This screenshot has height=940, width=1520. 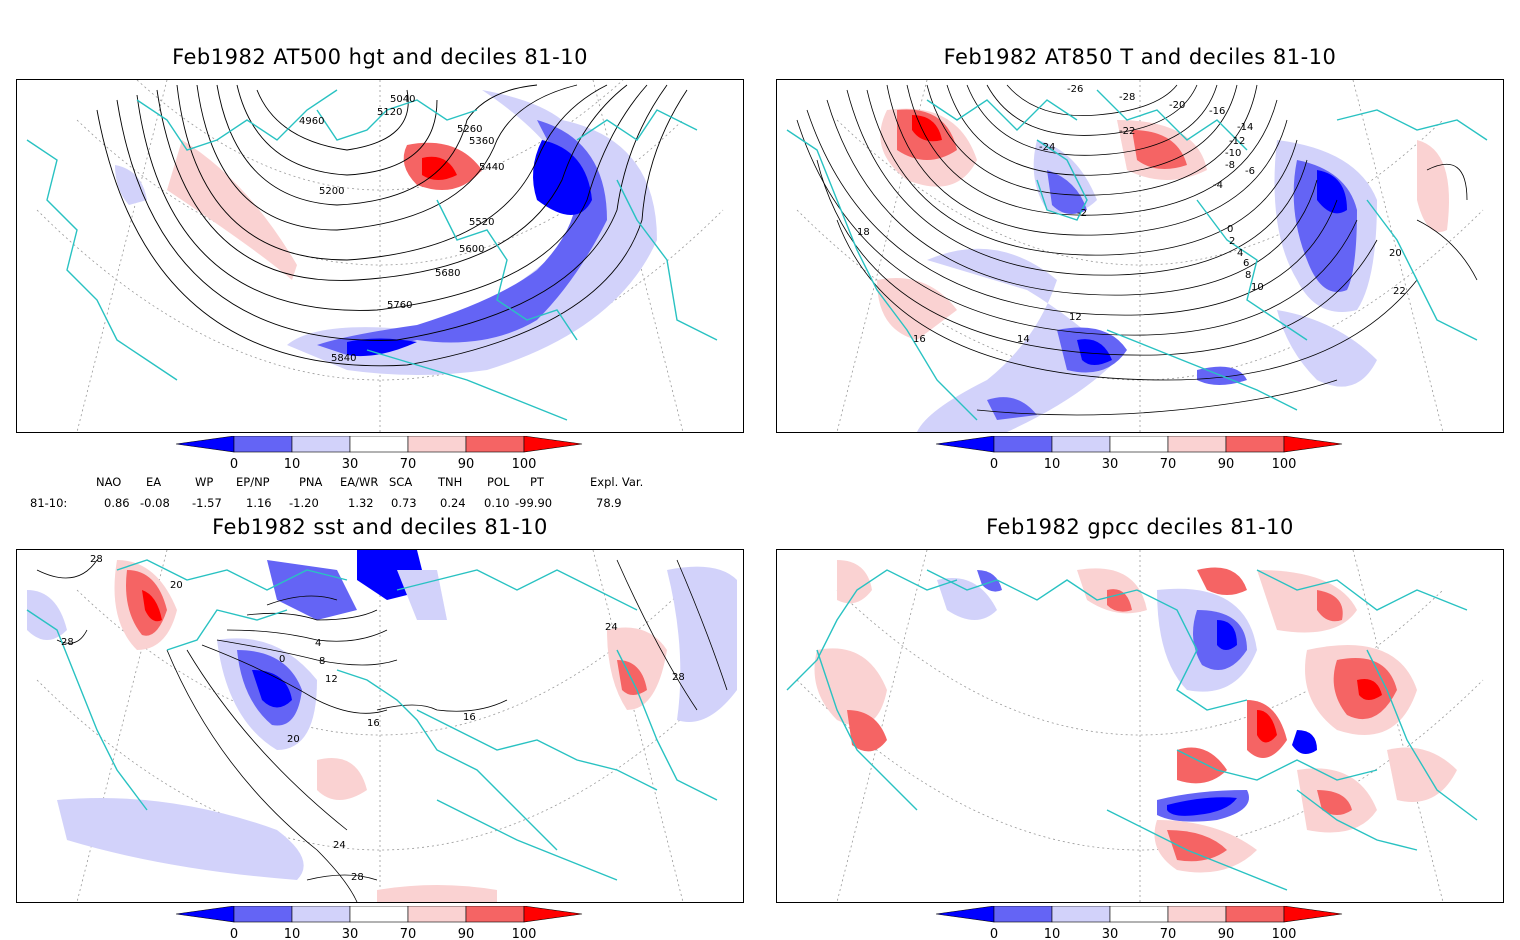 I want to click on contour-label: 5200, so click(x=331, y=191).